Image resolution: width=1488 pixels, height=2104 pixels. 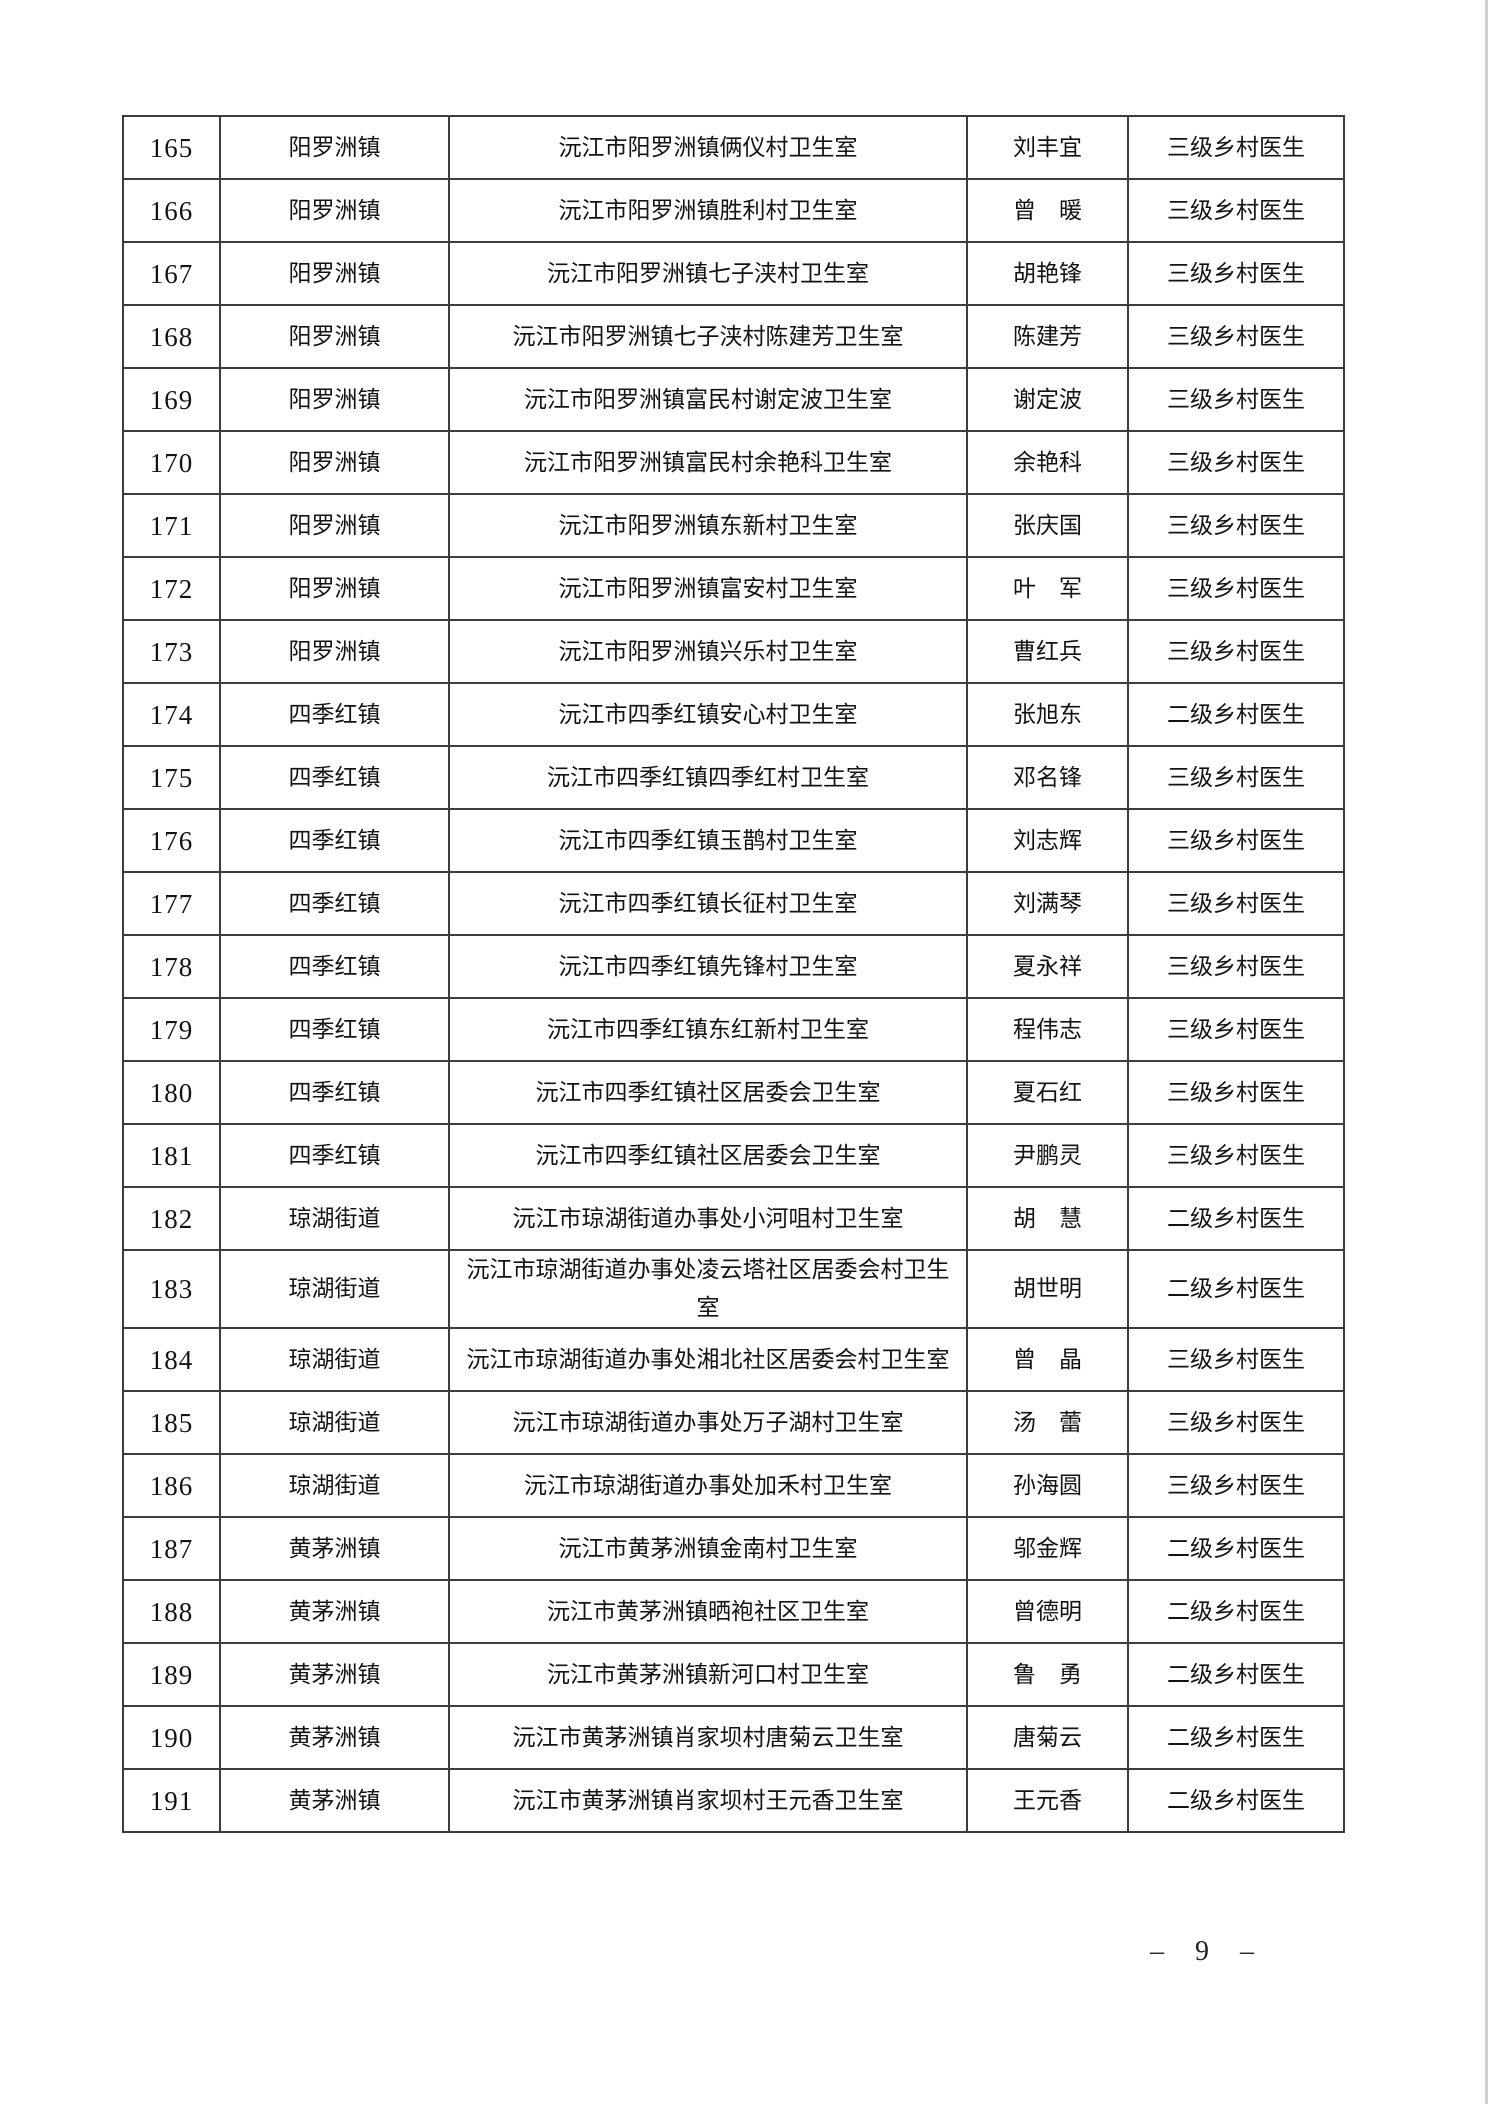 What do you see at coordinates (171, 1029) in the screenshot?
I see `row-number: 179` at bounding box center [171, 1029].